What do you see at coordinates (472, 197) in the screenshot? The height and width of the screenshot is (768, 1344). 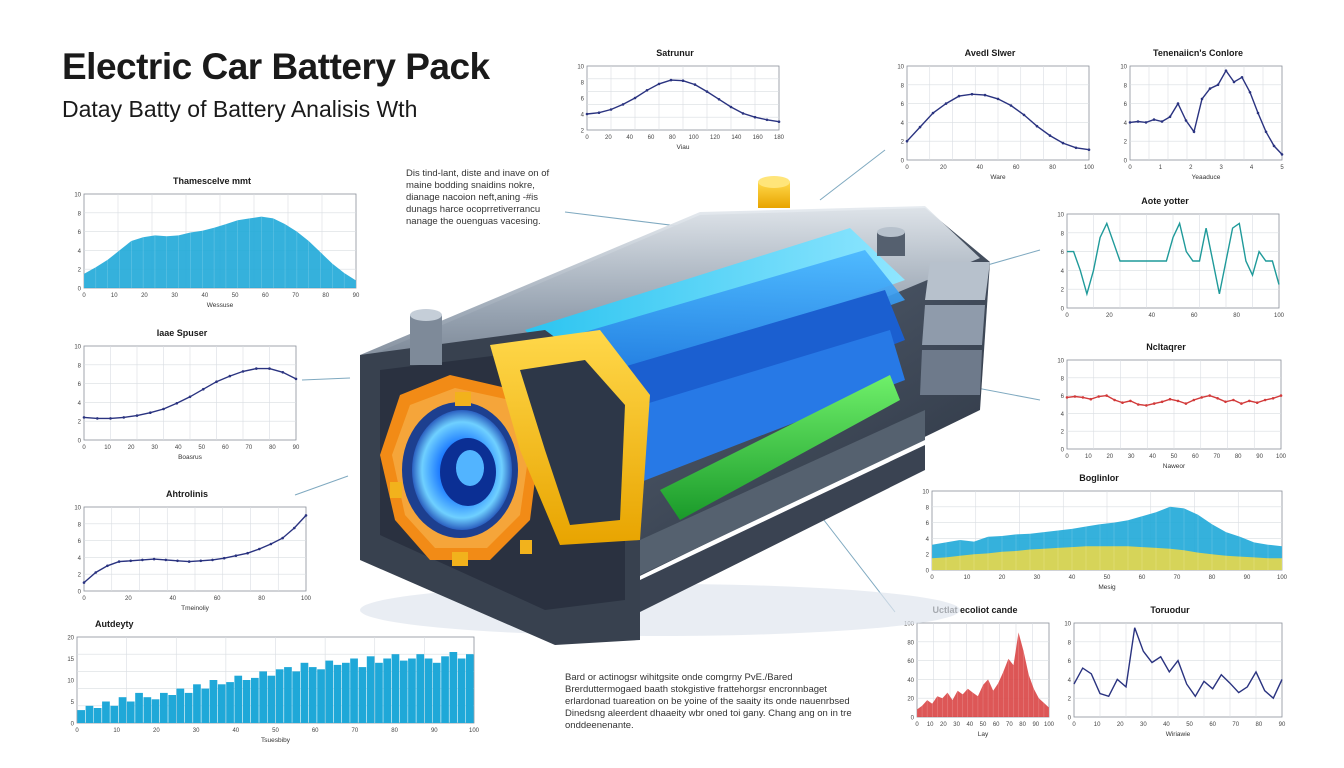 I see `note-line: dianage nacoion neft,aning -#is` at bounding box center [472, 197].